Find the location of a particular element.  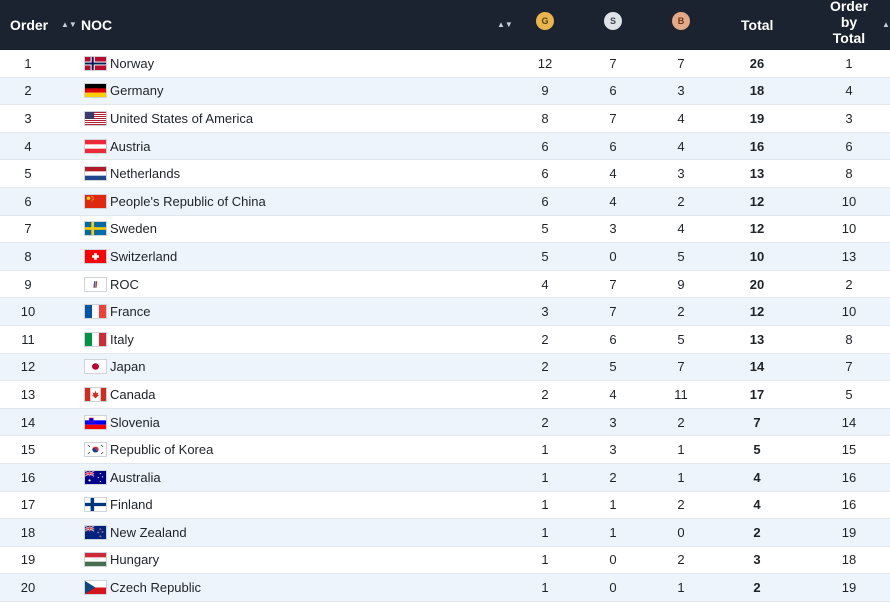

table-row: 16 Australia 1 2 1 4 16 is located at coordinates (445, 477).